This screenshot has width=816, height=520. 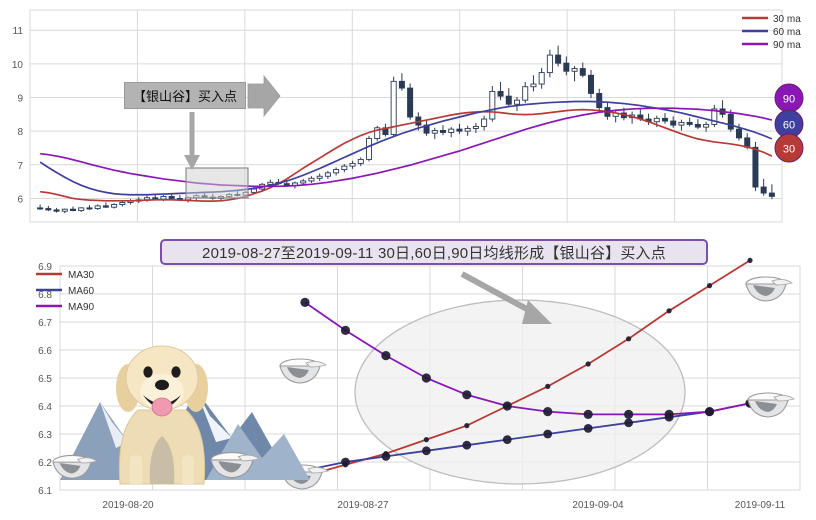 What do you see at coordinates (537, 312) in the screenshot?
I see `arrow-head` at bounding box center [537, 312].